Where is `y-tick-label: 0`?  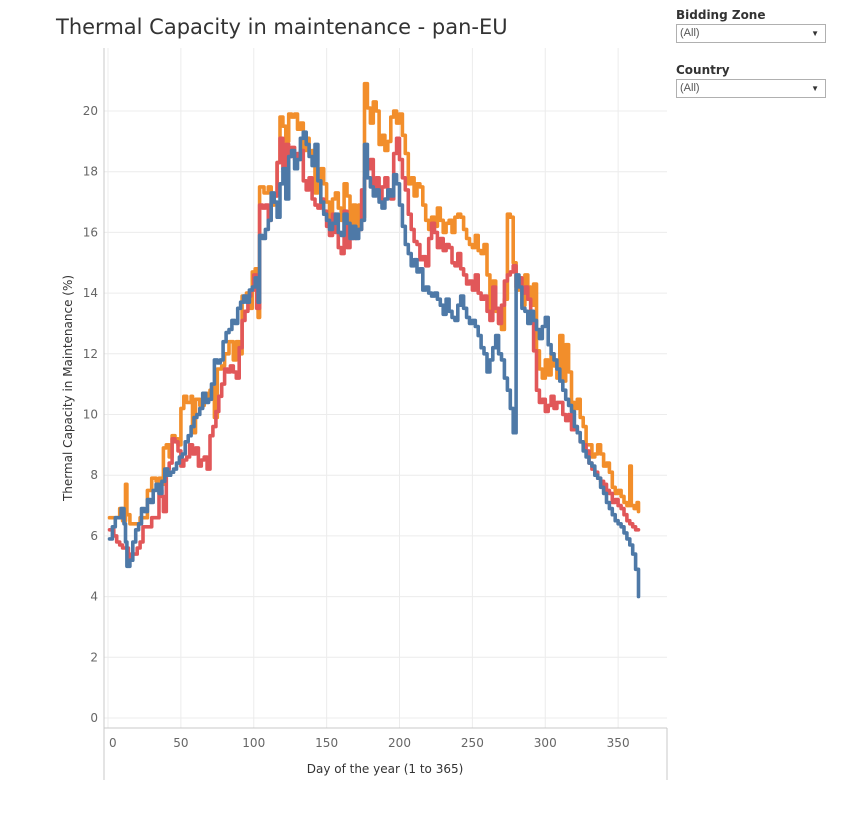
y-tick-label: 0 is located at coordinates (94, 718).